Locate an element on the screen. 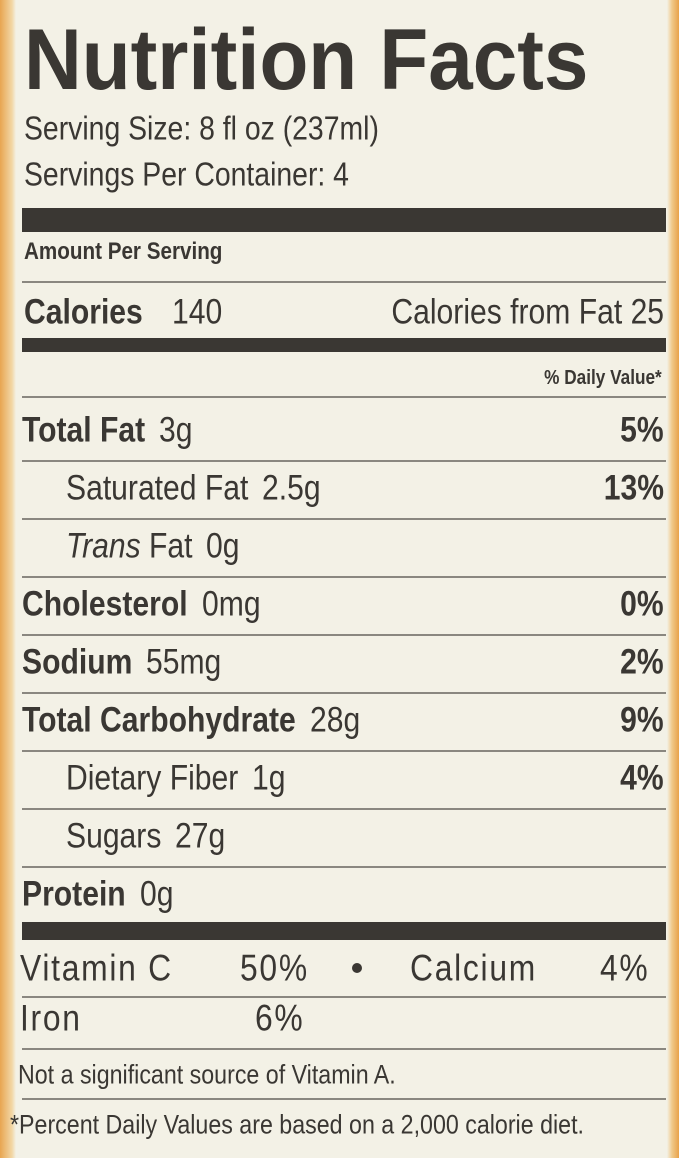 This screenshot has width=679, height=1158. title: Nutrition Facts is located at coordinates (306, 60).